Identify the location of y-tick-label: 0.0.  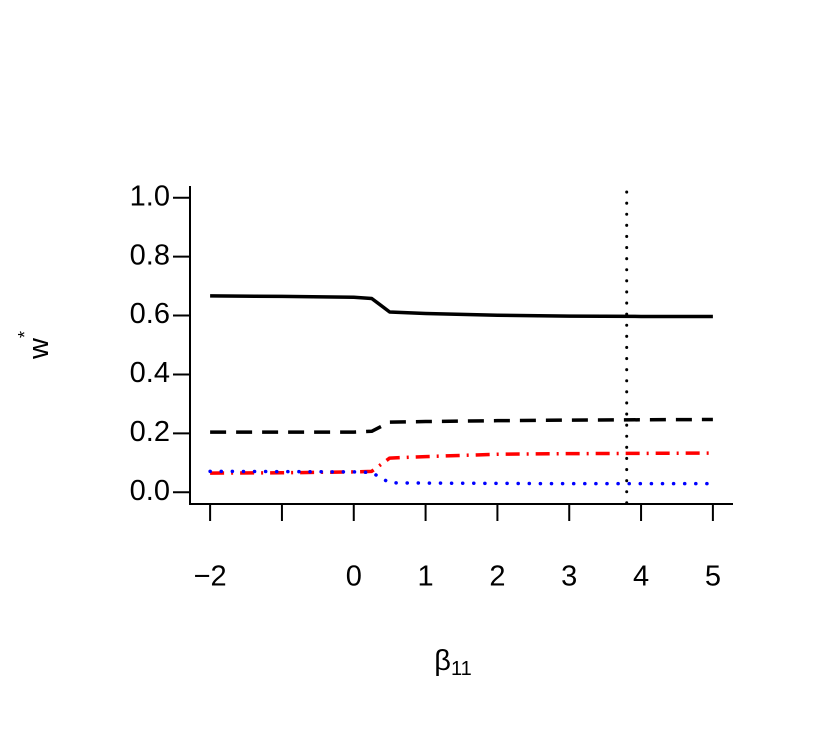
(150, 491).